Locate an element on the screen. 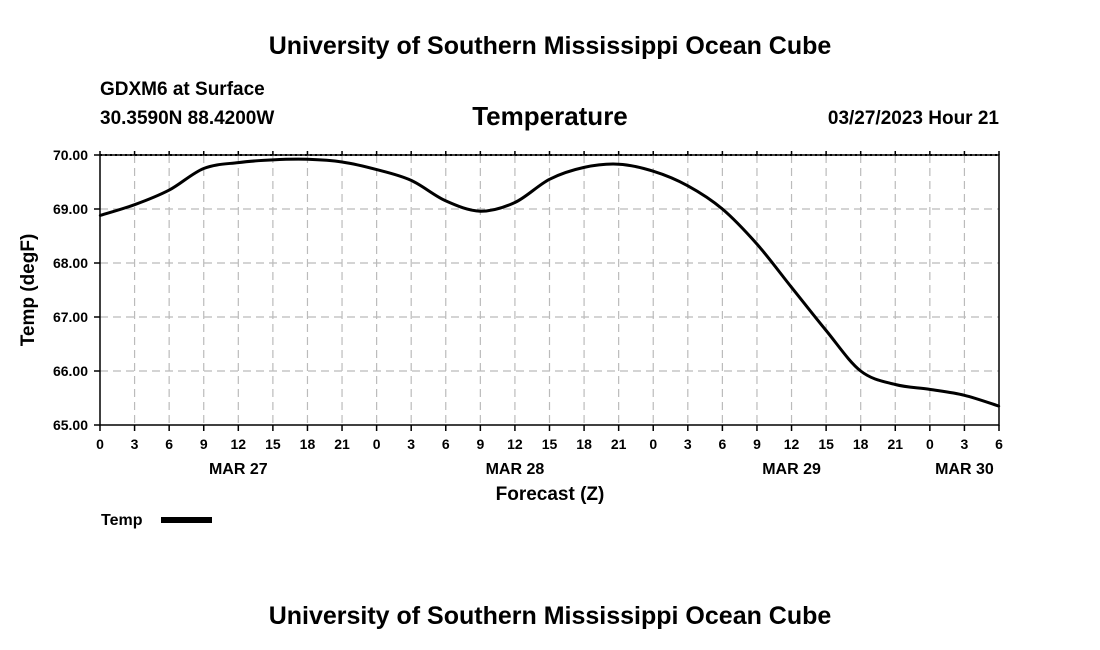 This screenshot has height=650, width=1100. legend-label-temp: Temp is located at coordinates (122, 520).